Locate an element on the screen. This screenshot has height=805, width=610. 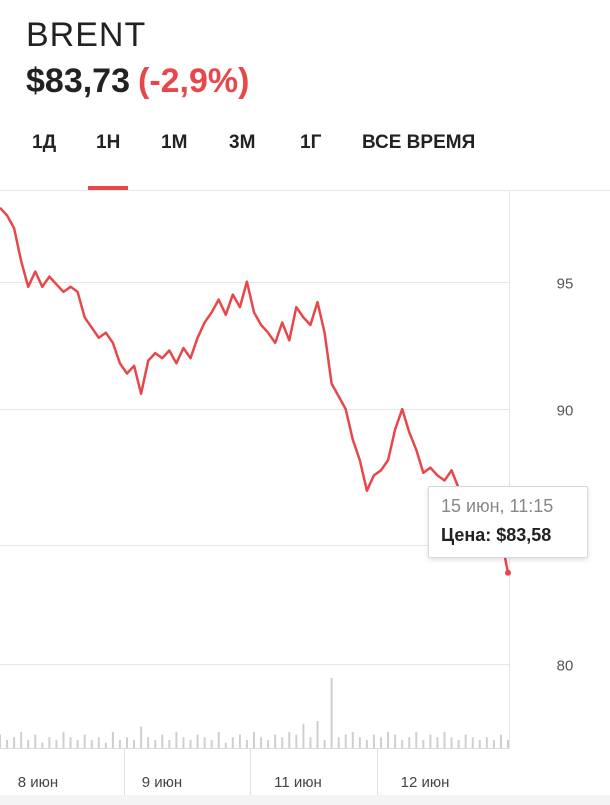
active-tab-indicator is located at coordinates (108, 188).